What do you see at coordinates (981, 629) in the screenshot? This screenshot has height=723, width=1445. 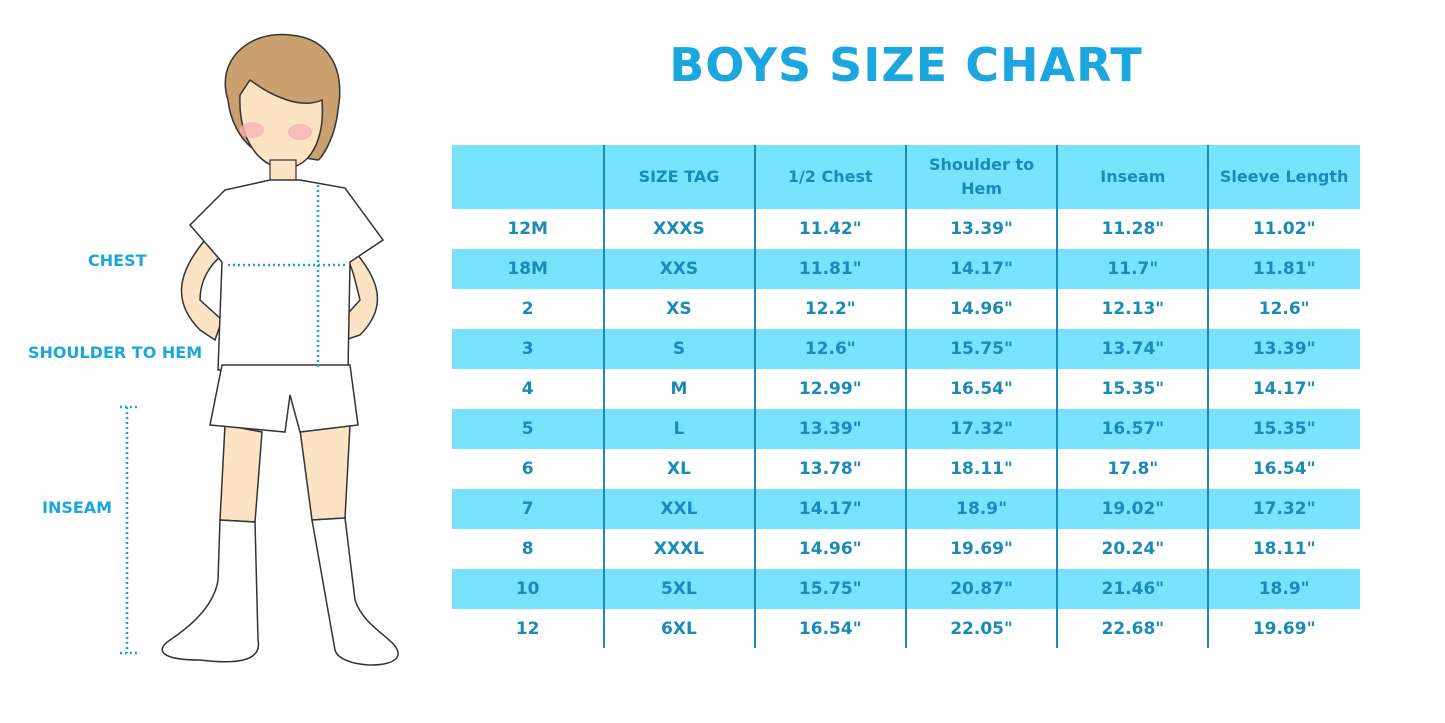 I see `table-cell: 22.05"` at bounding box center [981, 629].